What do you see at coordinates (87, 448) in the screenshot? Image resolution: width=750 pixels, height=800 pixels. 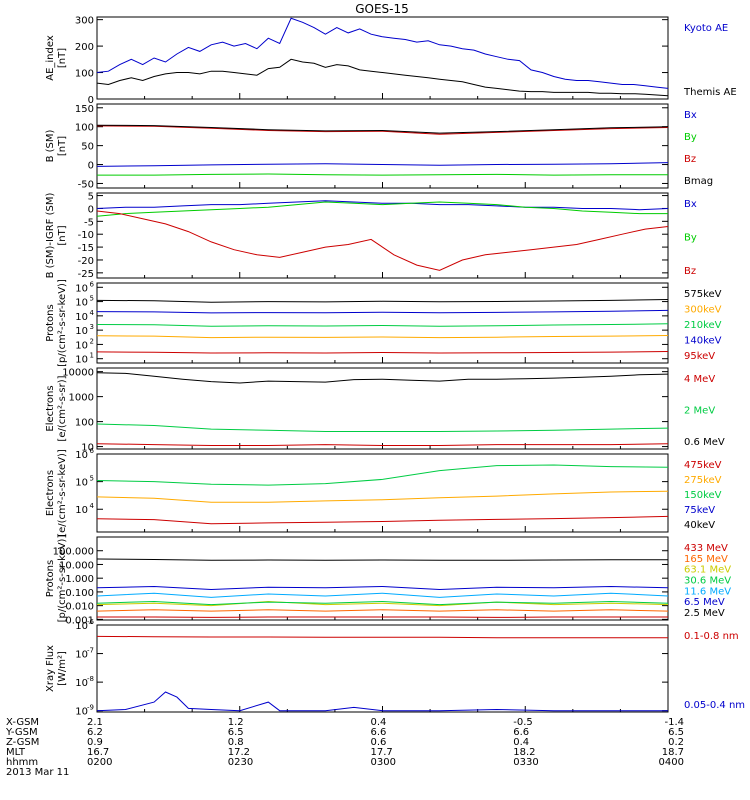 I see `ytick-label-4-0: 10` at bounding box center [87, 448].